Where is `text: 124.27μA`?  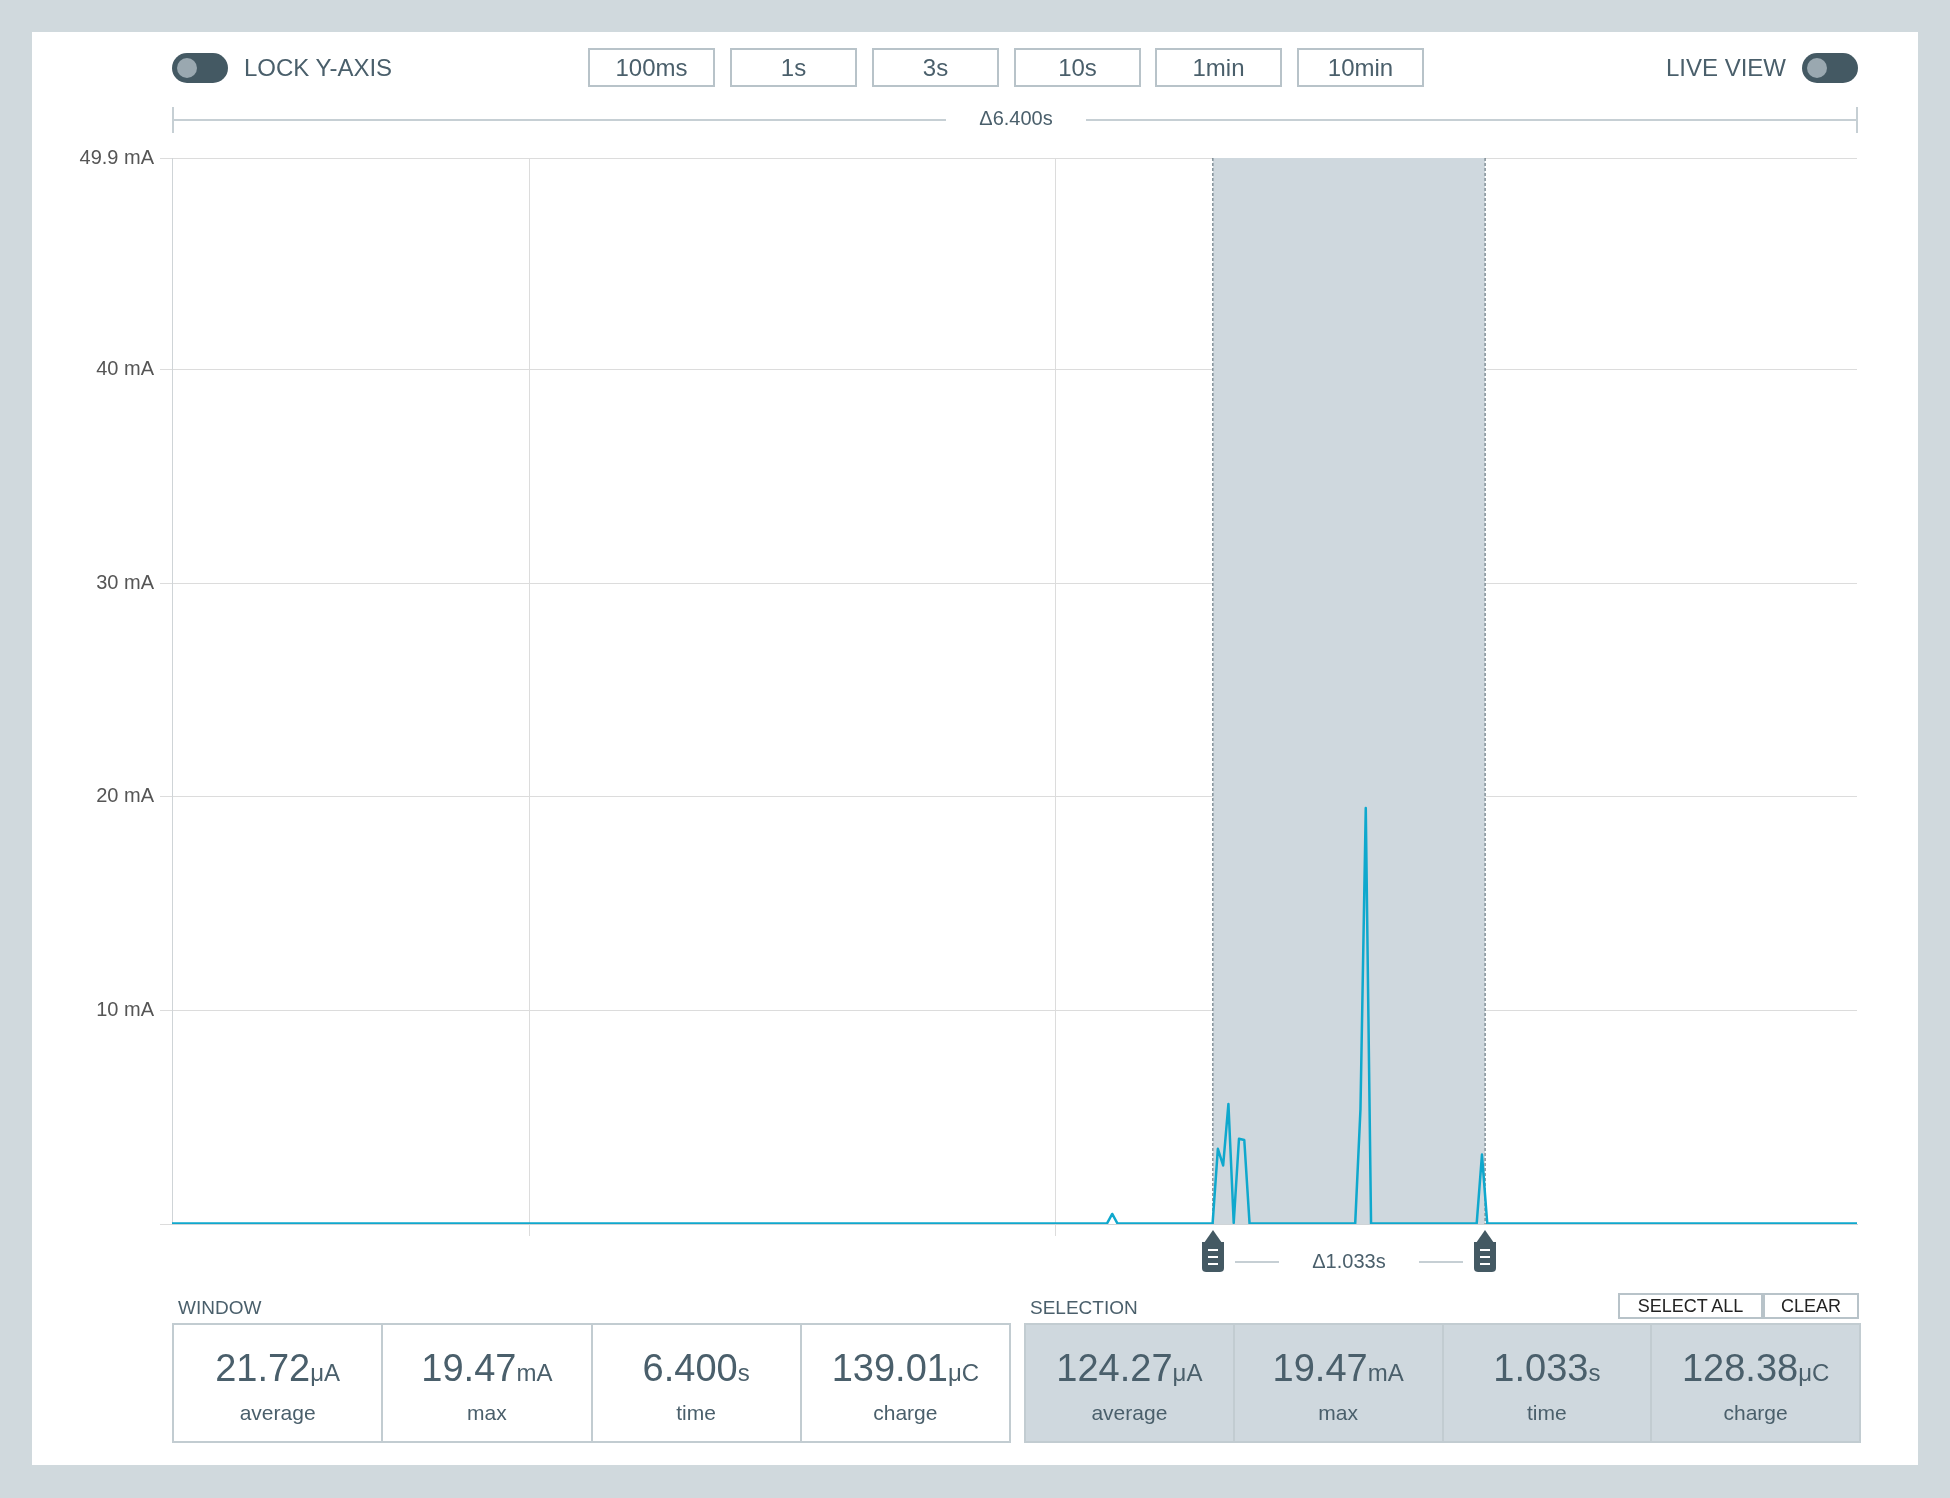
text: 124.27μA is located at coordinates (1129, 1368).